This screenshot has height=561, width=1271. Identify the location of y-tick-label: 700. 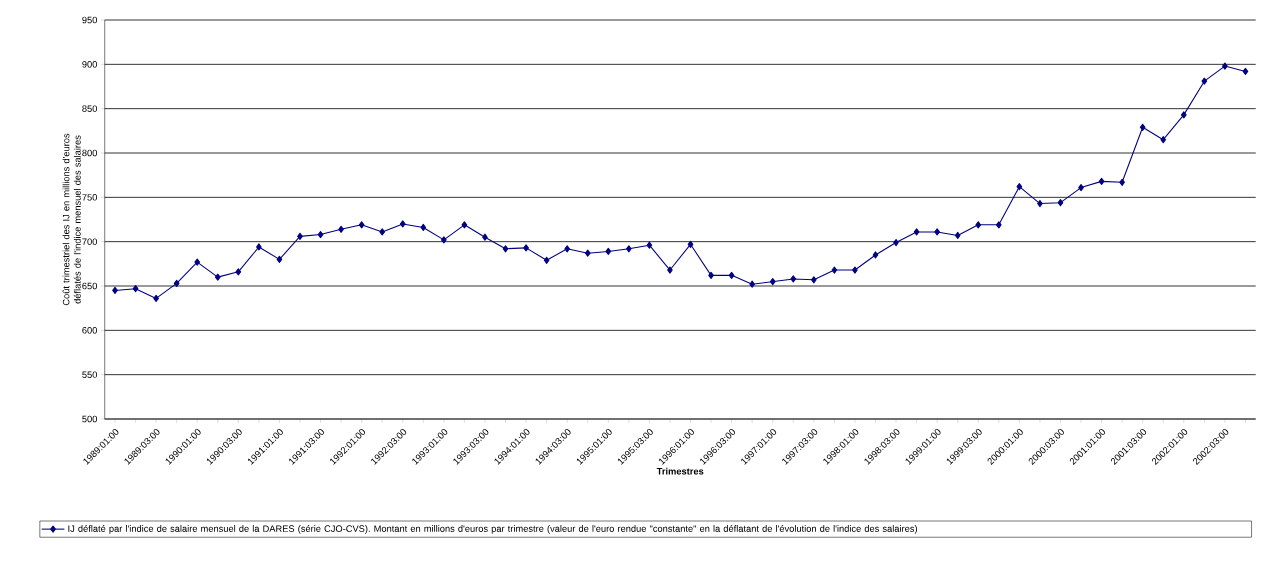
(90, 241).